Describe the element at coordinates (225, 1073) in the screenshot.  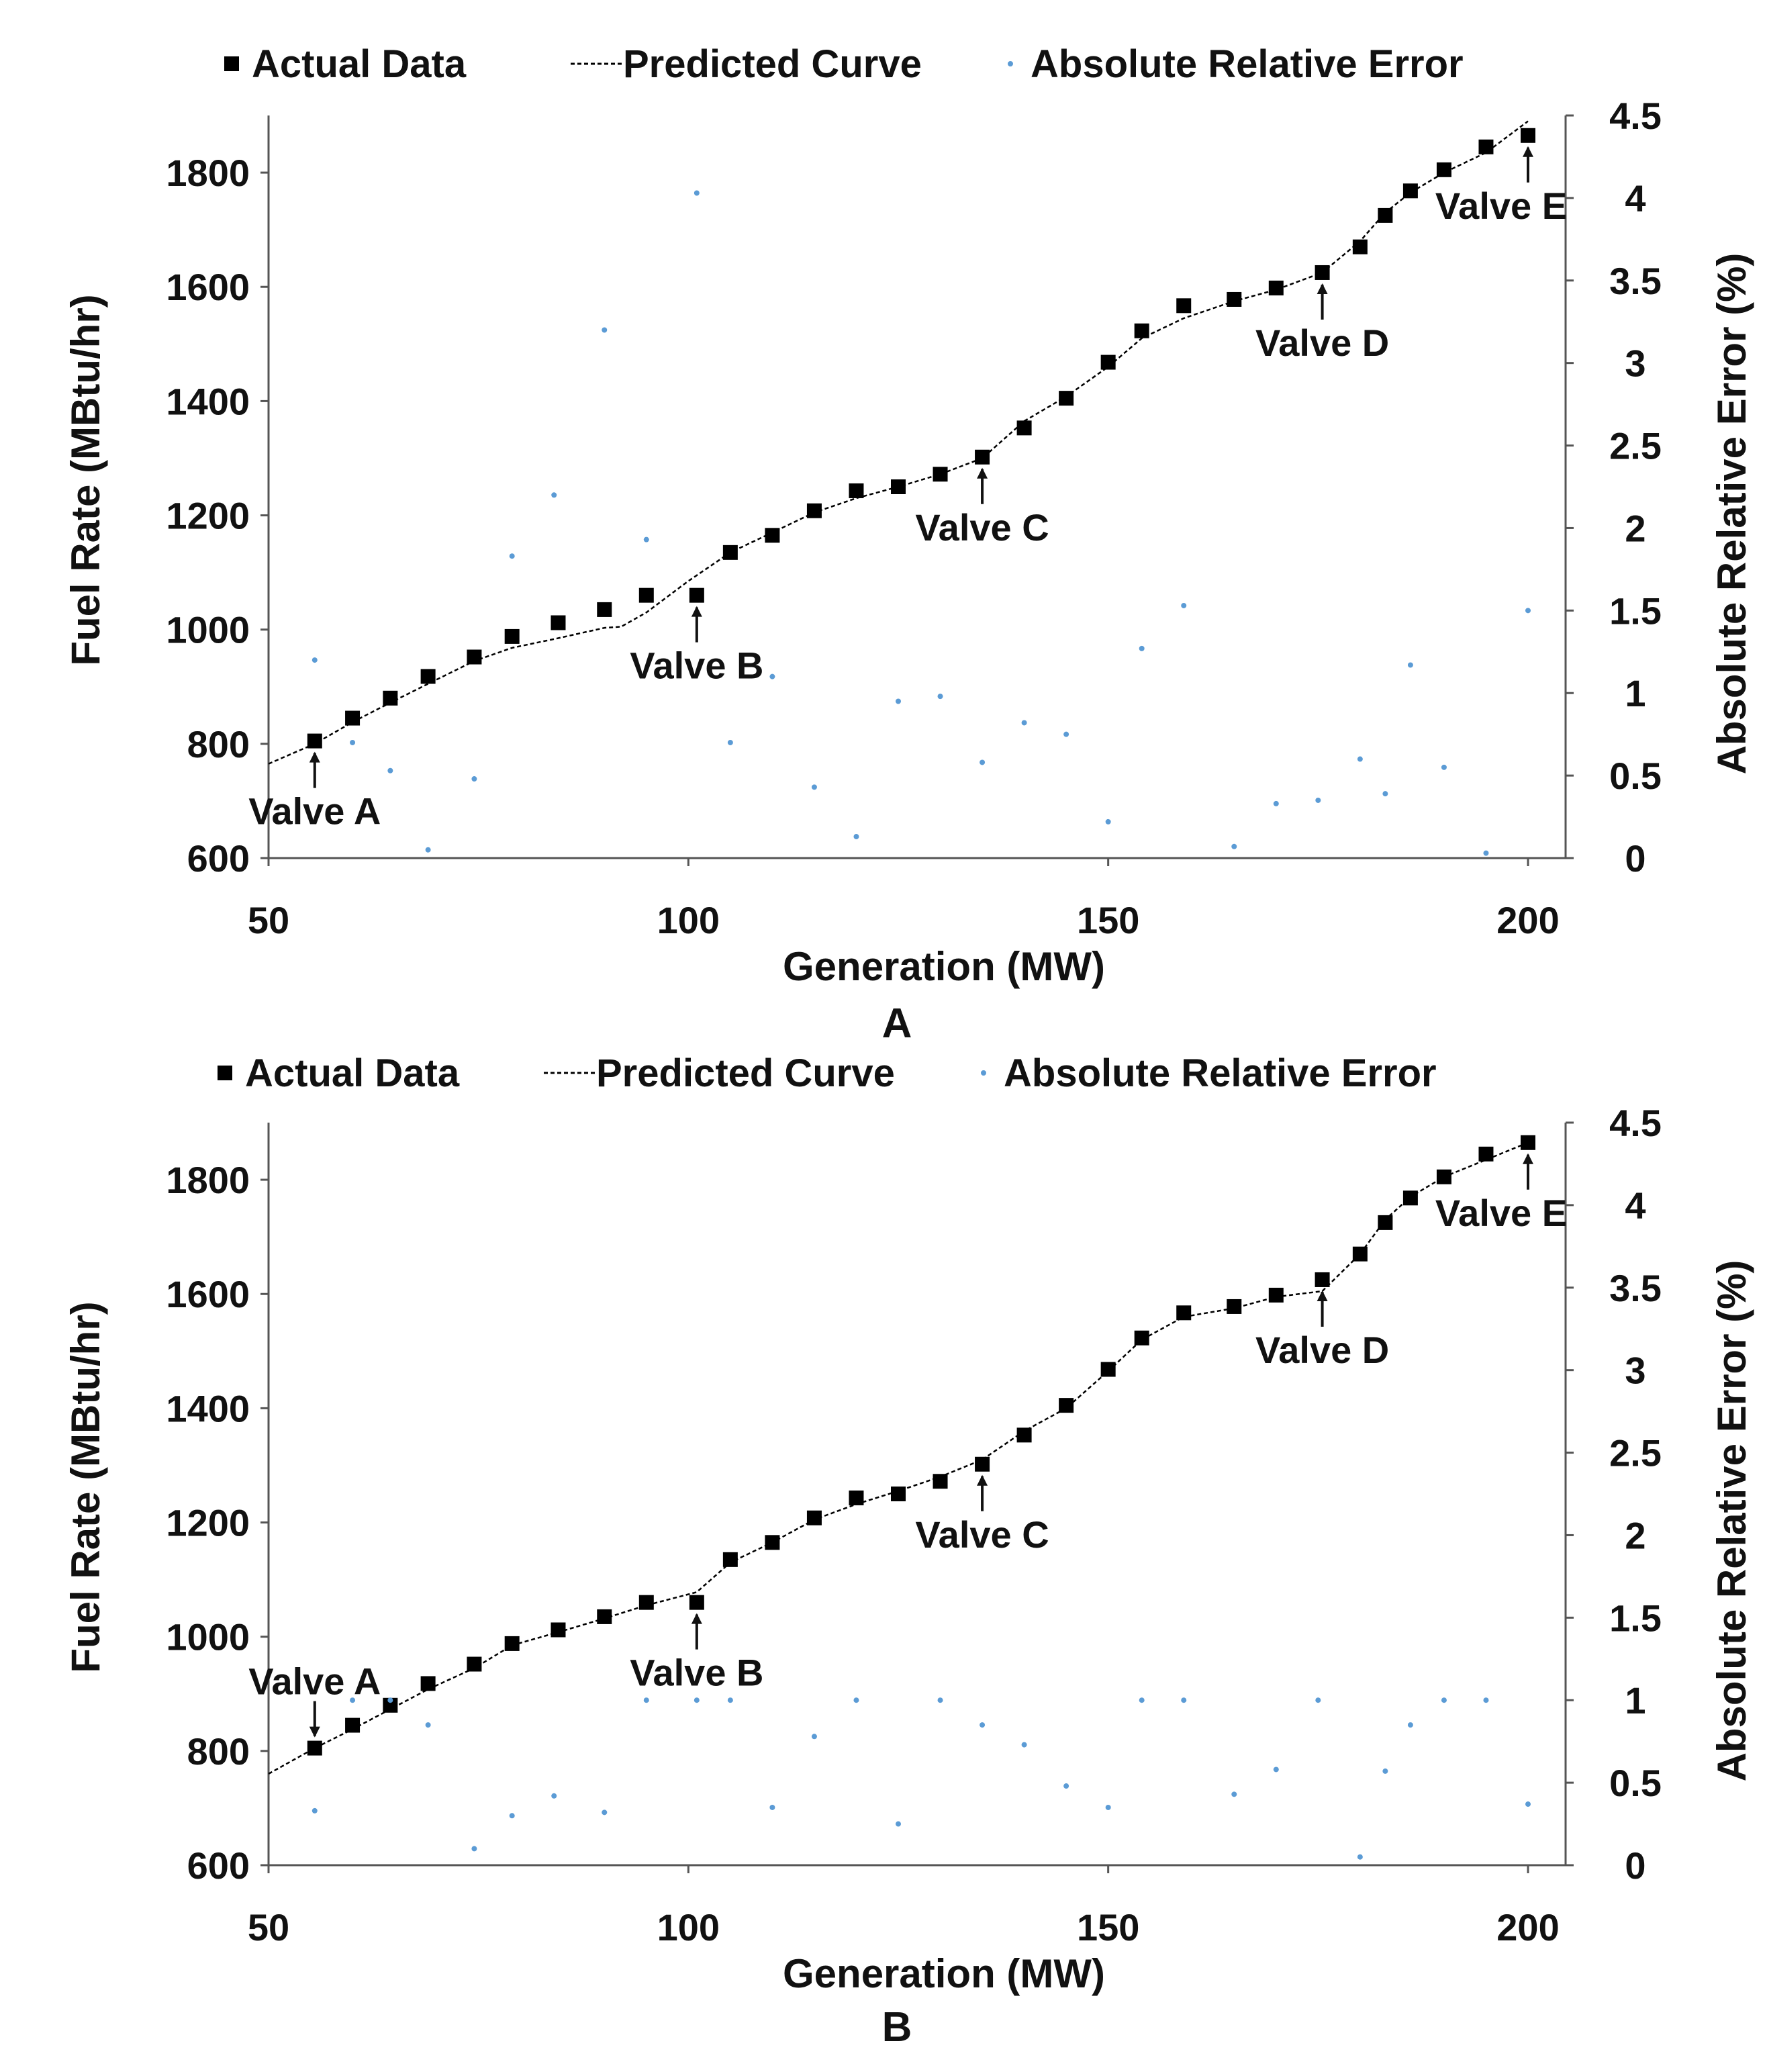
I see `legend-marker-actual-data` at that location.